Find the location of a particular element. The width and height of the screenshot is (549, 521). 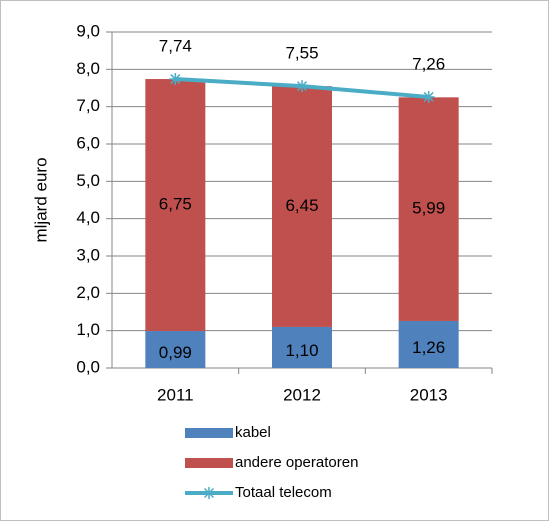

y-tick-label: 4,0 is located at coordinates (88, 217).